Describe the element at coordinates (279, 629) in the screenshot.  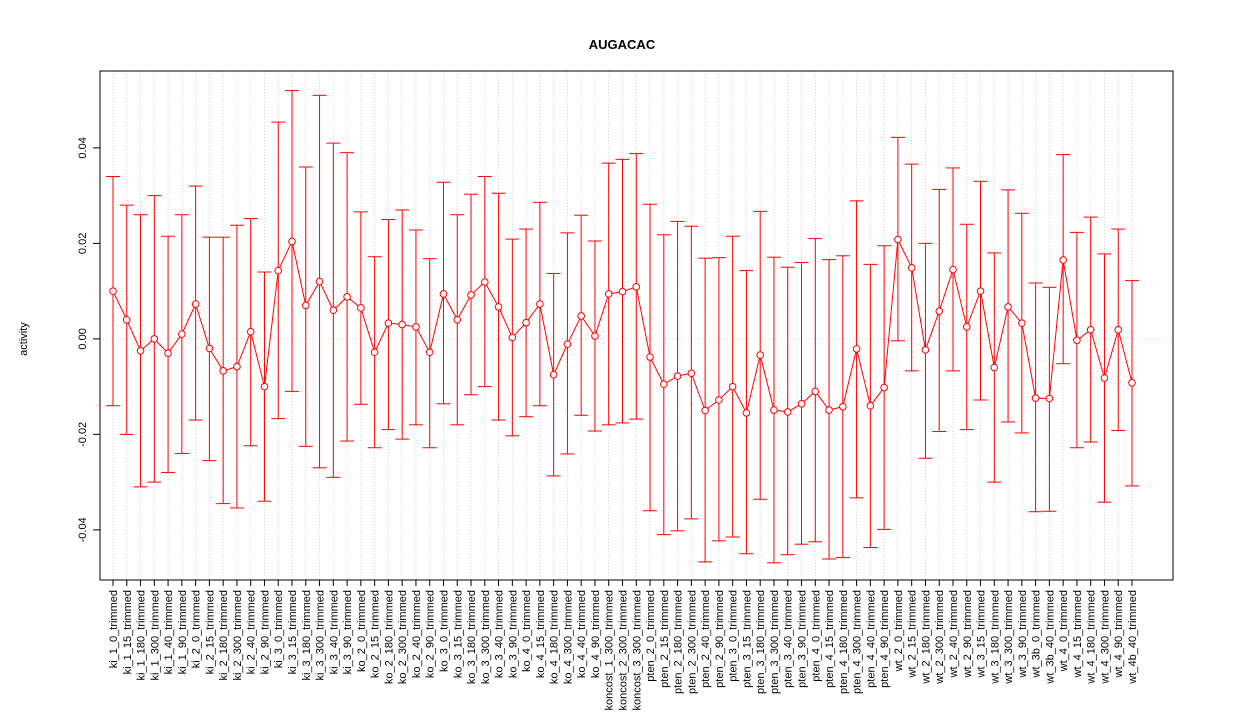
I see `x-tick-label: ki_3_0_trimmed` at that location.